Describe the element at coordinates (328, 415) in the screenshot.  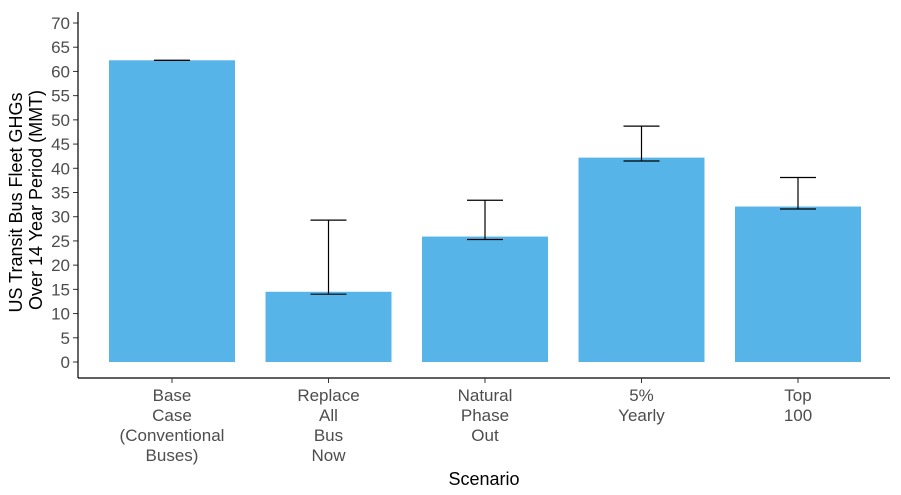
I see `x-tick-label-line: All` at that location.